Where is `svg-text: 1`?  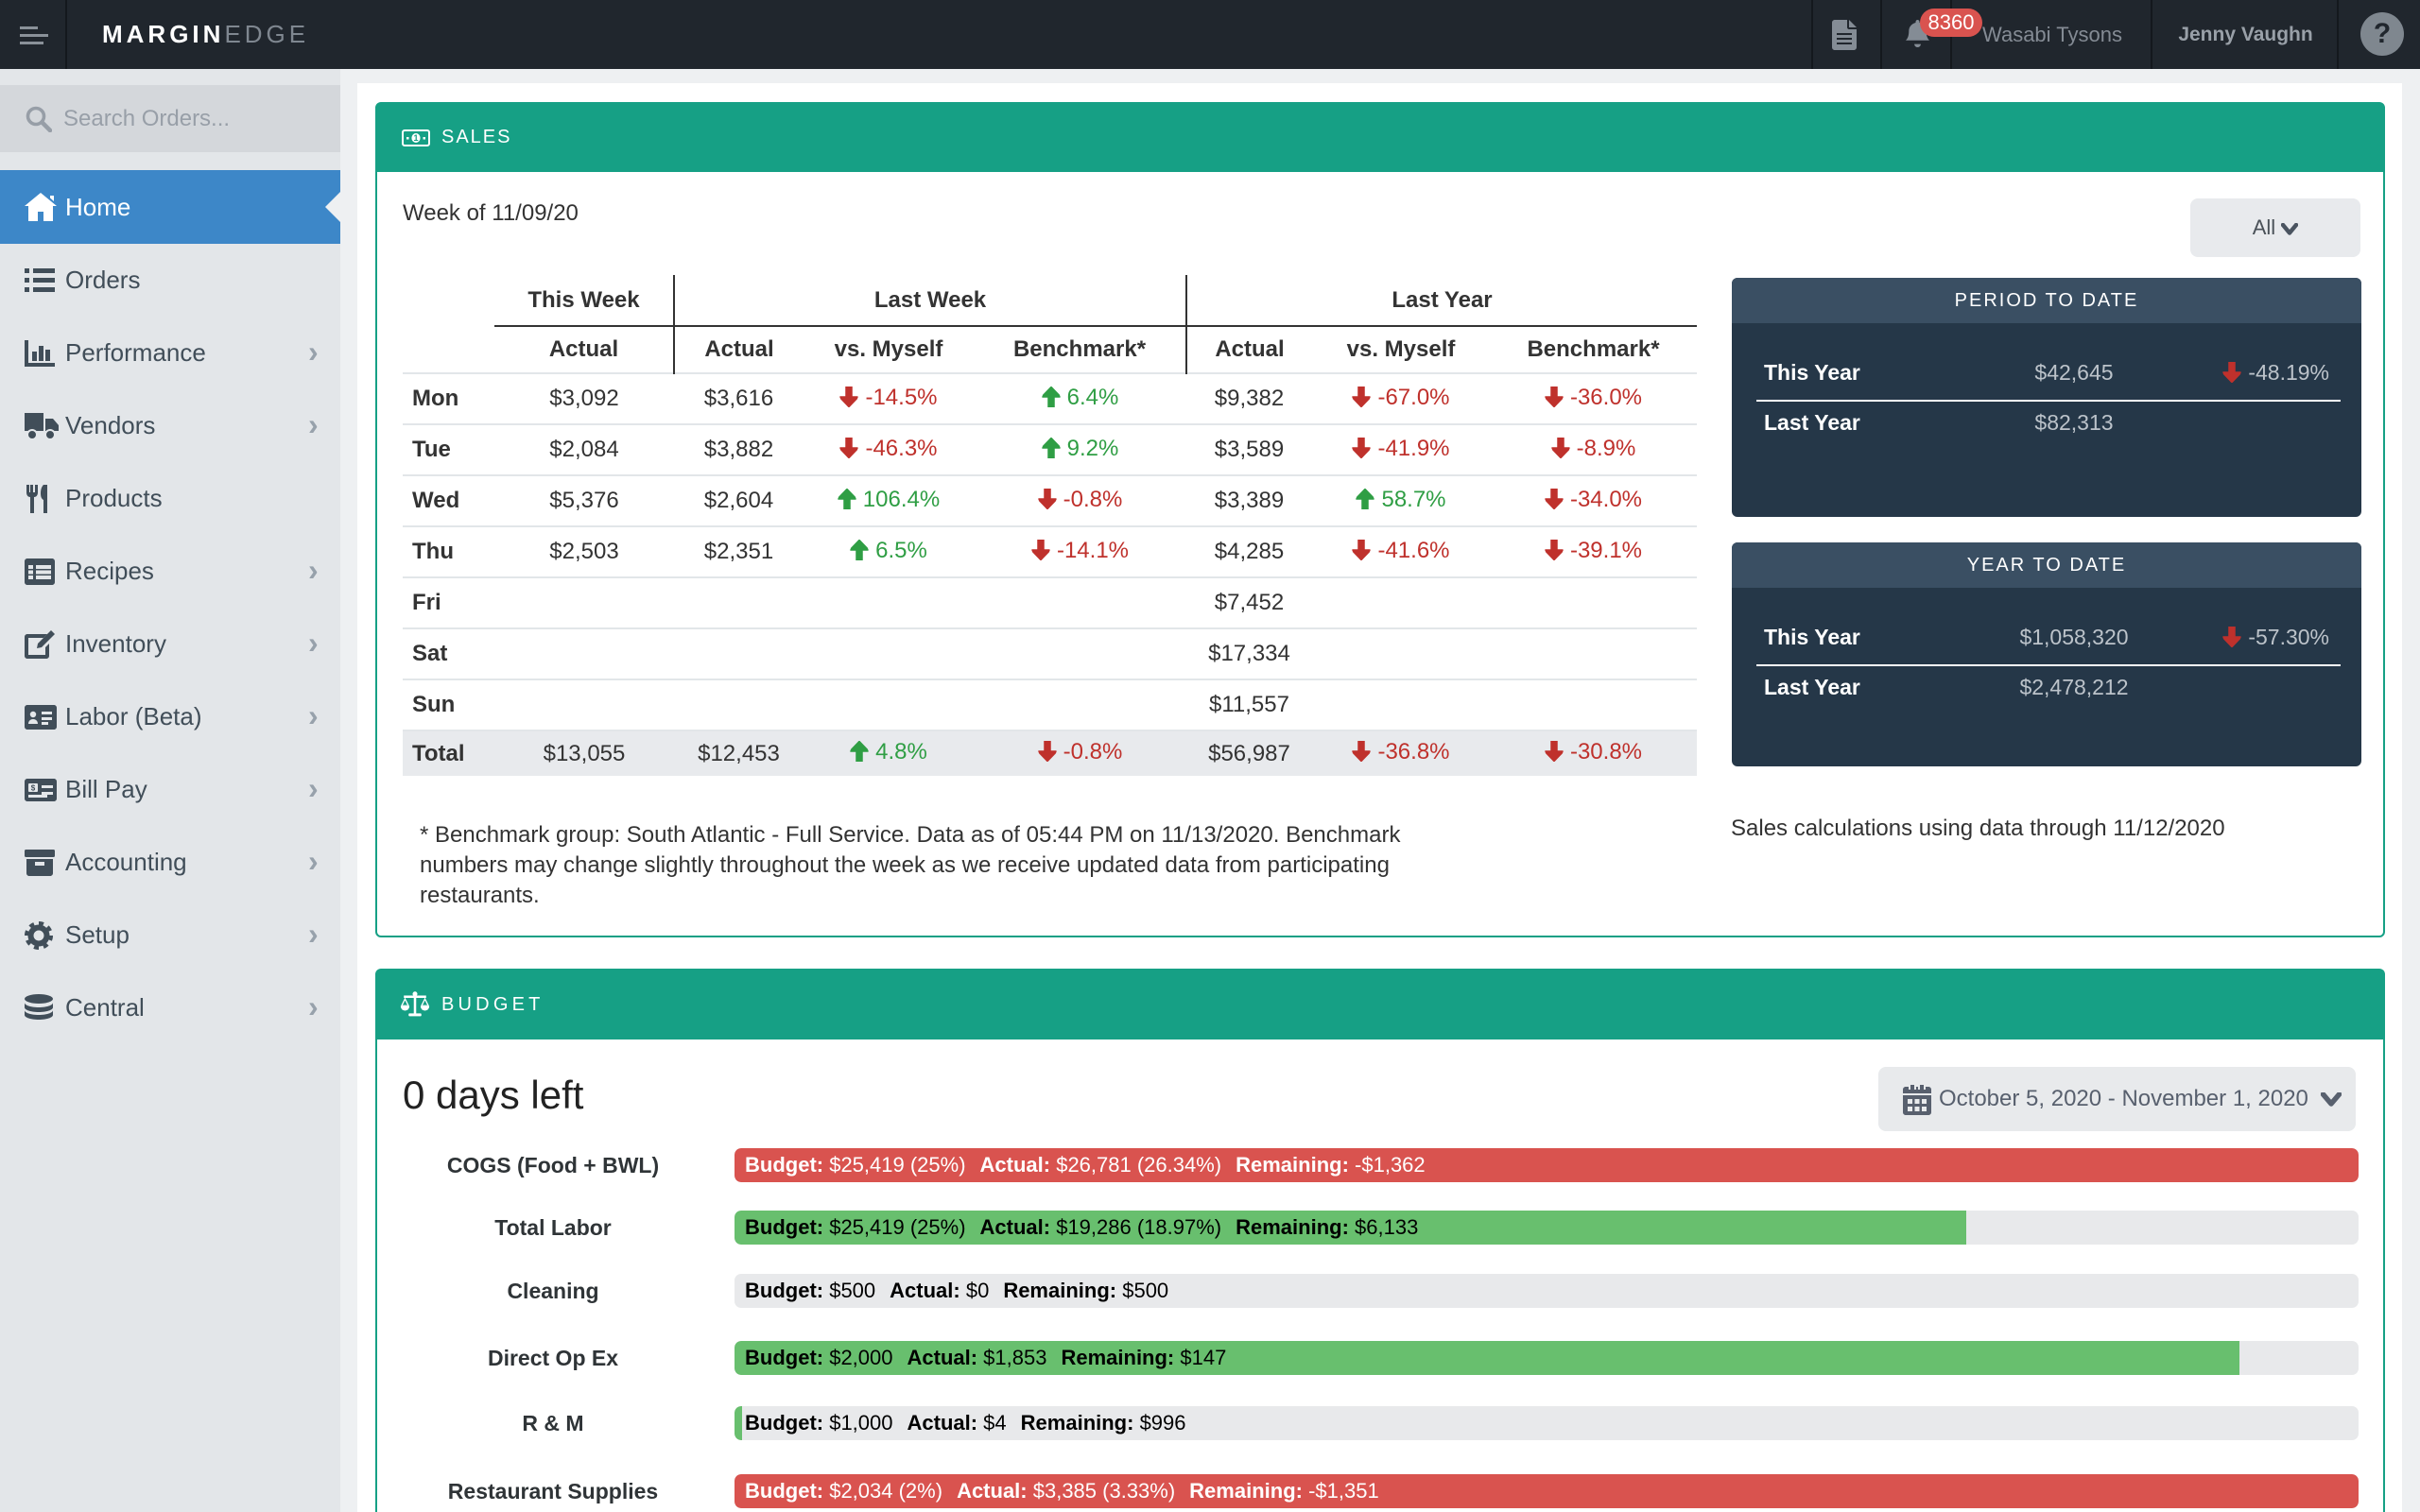
svg-text: 1 is located at coordinates (415, 138).